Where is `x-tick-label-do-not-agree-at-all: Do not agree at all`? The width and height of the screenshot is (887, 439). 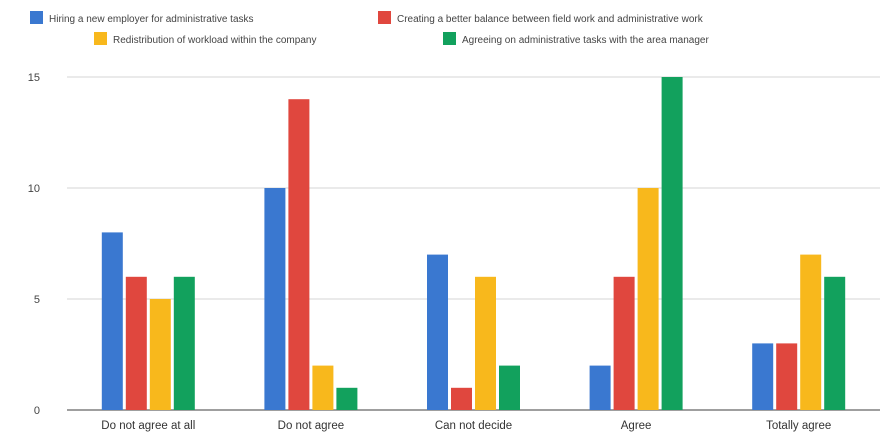
x-tick-label-do-not-agree-at-all: Do not agree at all is located at coordinates (148, 426).